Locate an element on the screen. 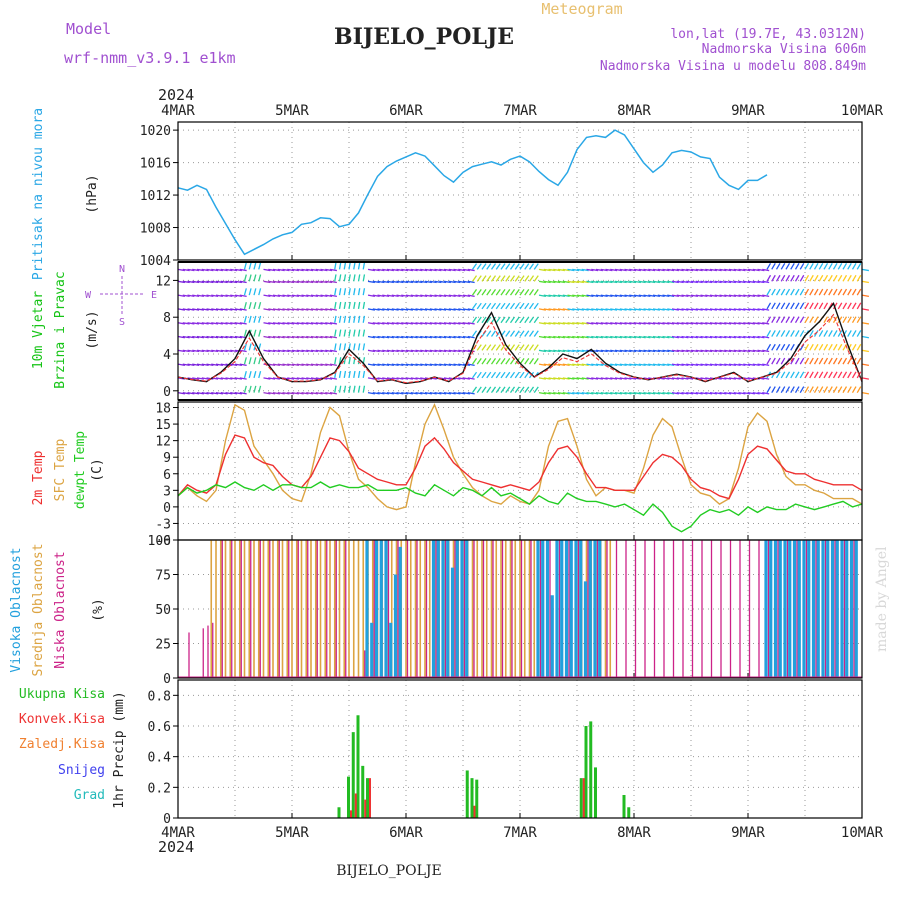  page-title: BIJELO_POLJE is located at coordinates (424, 37).